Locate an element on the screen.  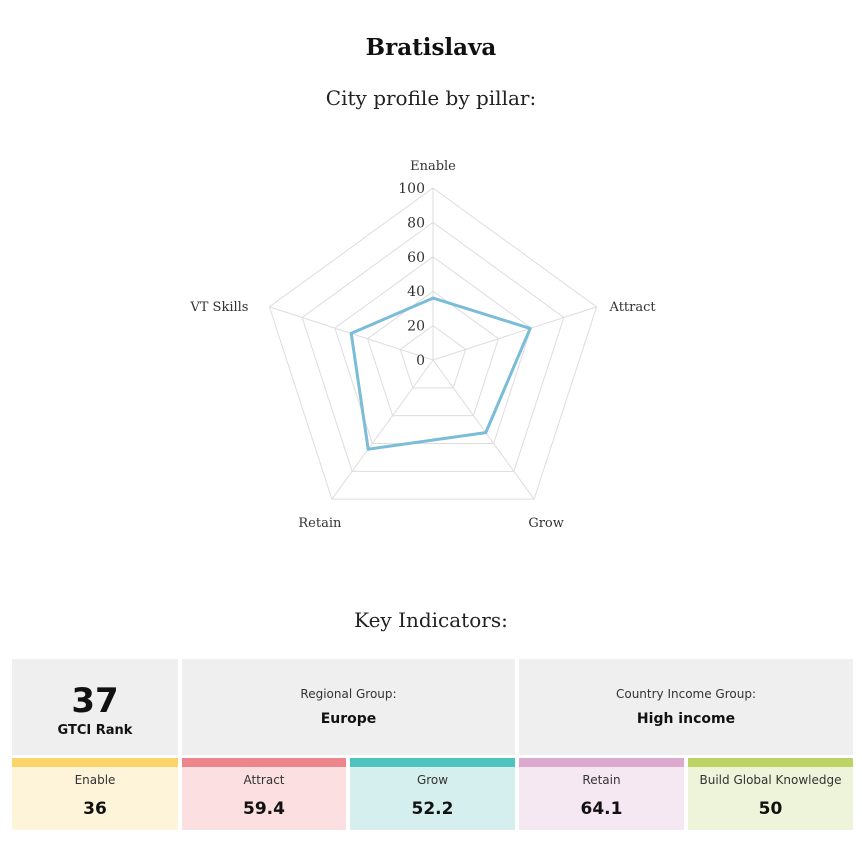
axis-label: VT Skills is located at coordinates (218, 307).